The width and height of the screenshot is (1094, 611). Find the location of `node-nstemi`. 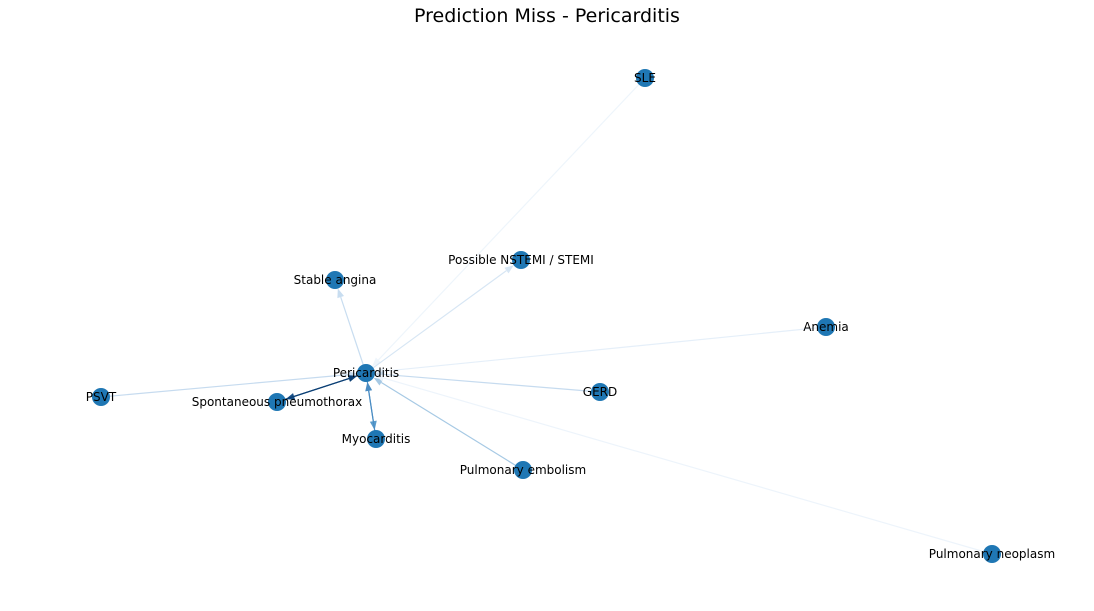

node-nstemi is located at coordinates (521, 260).